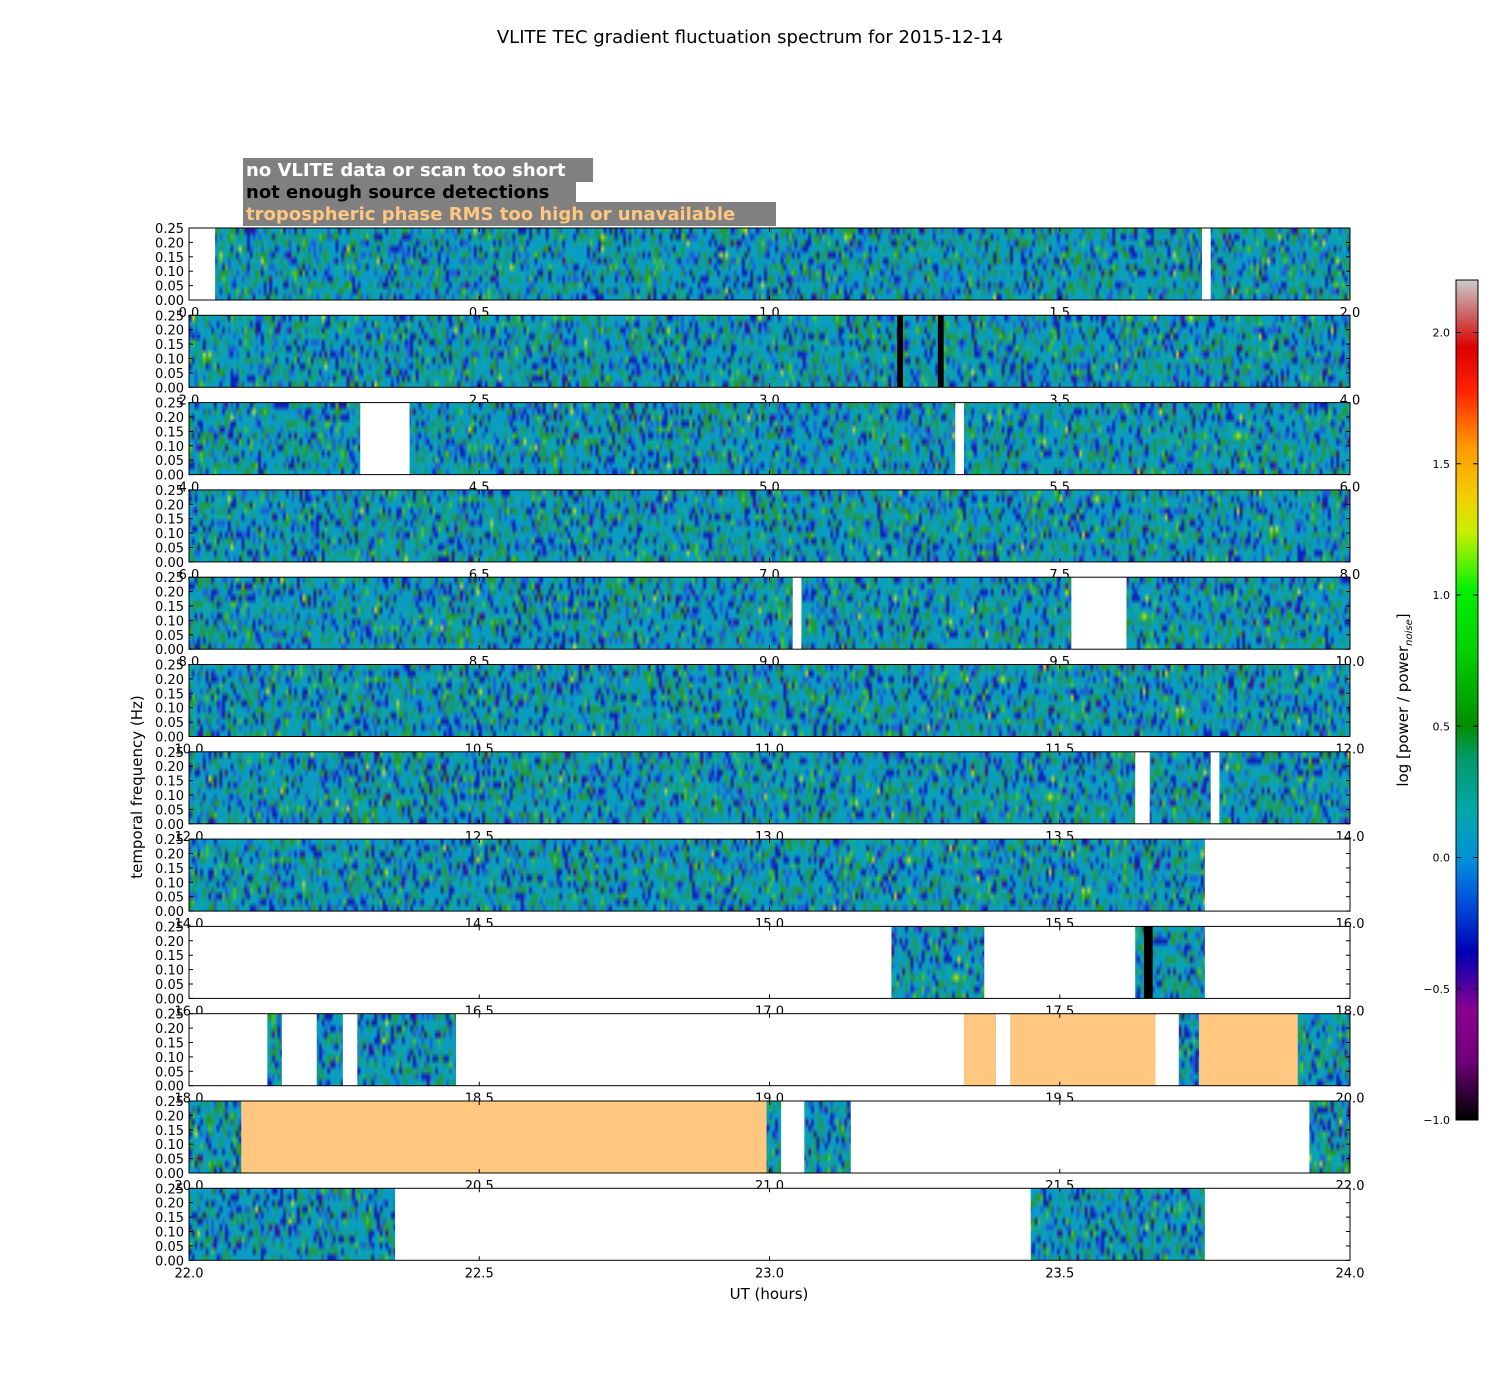 Image resolution: width=1500 pixels, height=1400 pixels. Describe the element at coordinates (1442, 333) in the screenshot. I see `colorbar-tick-label: 2.0` at that location.